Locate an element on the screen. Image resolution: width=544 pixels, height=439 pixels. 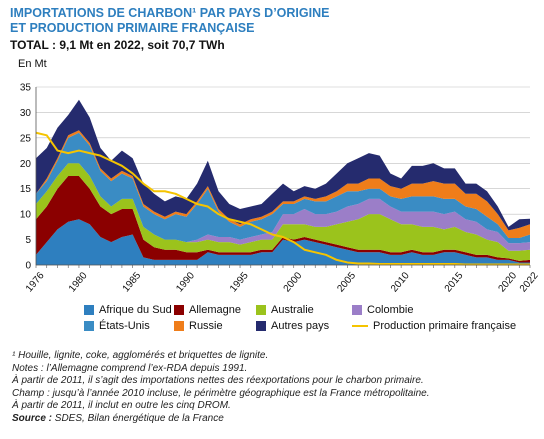
y-tick-label: 0 is located at coordinates (28, 266).